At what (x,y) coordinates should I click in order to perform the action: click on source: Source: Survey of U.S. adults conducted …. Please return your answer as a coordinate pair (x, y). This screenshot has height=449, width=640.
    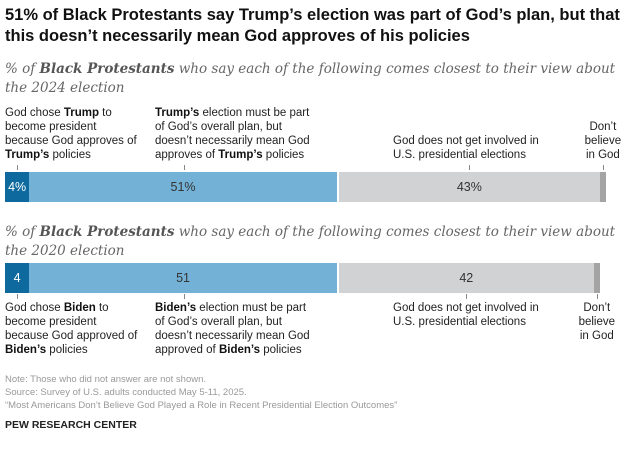
    Looking at the image, I should click on (126, 392).